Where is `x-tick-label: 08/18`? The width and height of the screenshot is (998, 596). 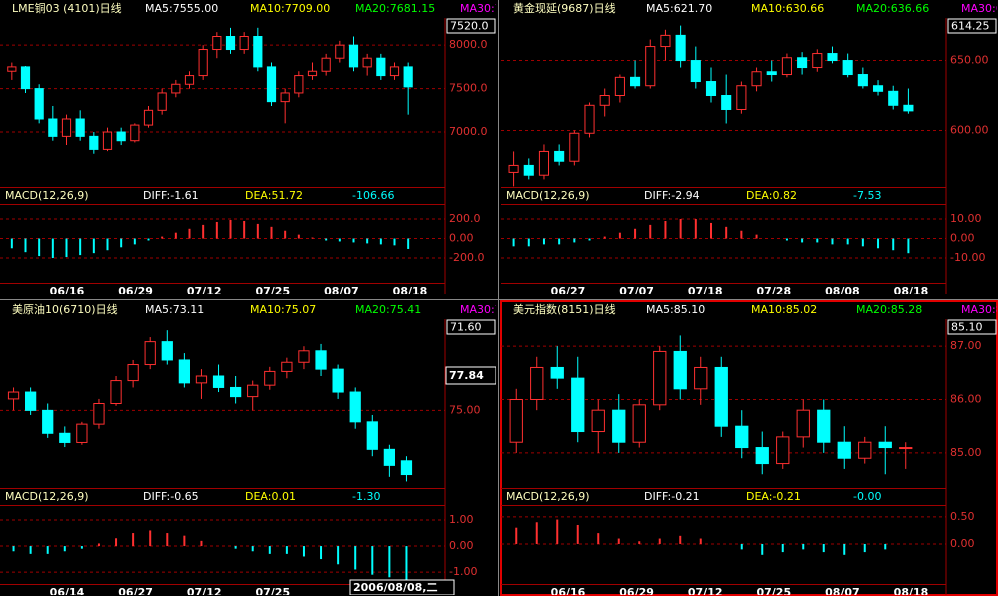 x-tick-label: 08/18 is located at coordinates (911, 291).